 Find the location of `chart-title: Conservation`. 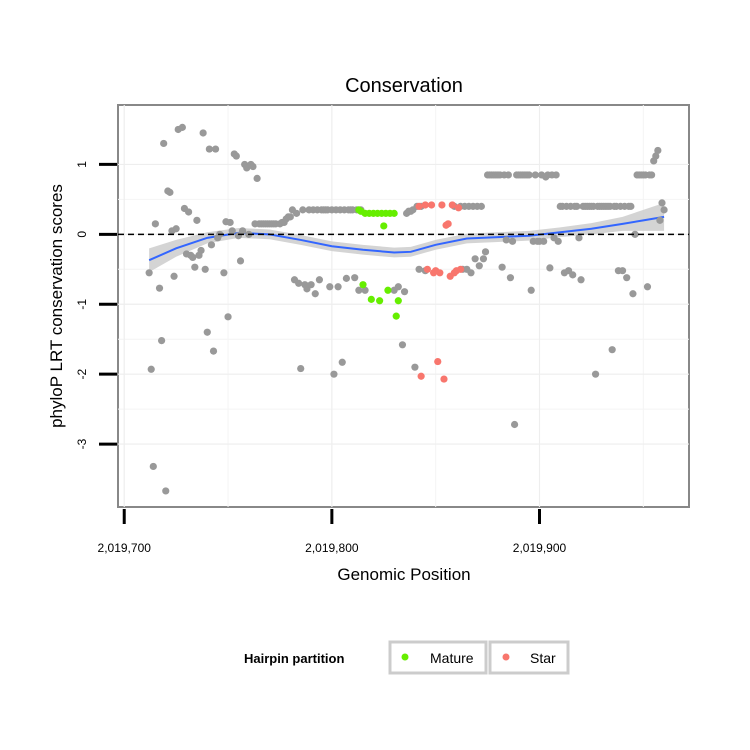

chart-title: Conservation is located at coordinates (404, 86).